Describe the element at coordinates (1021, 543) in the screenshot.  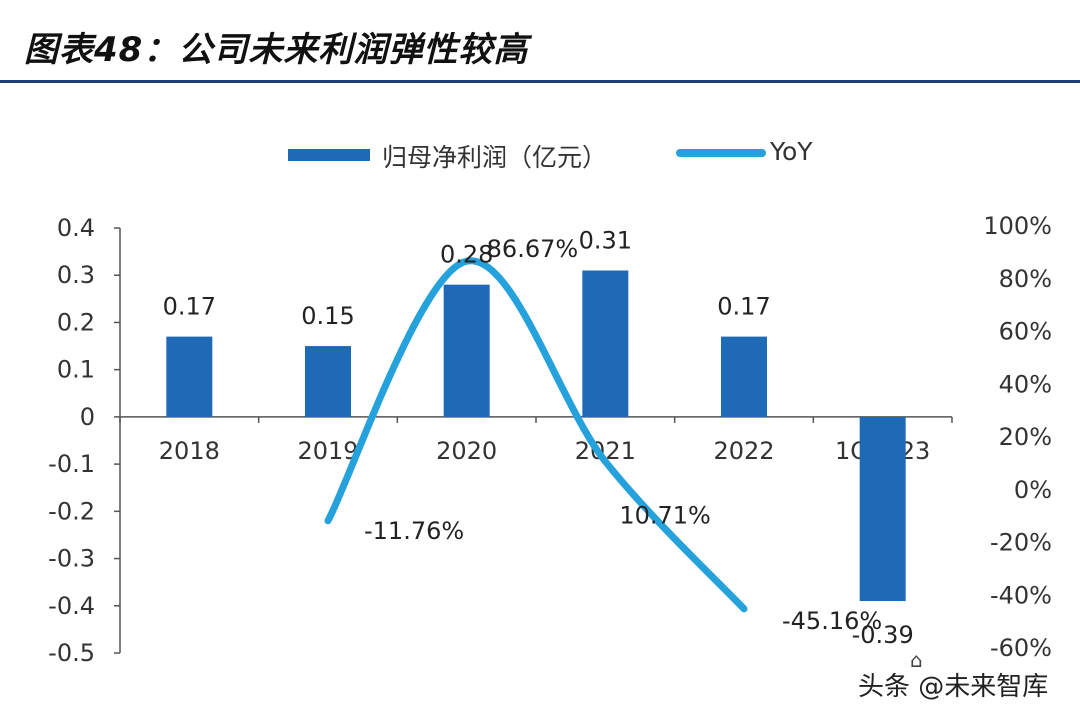
I see `right-tick-label: -20%` at that location.